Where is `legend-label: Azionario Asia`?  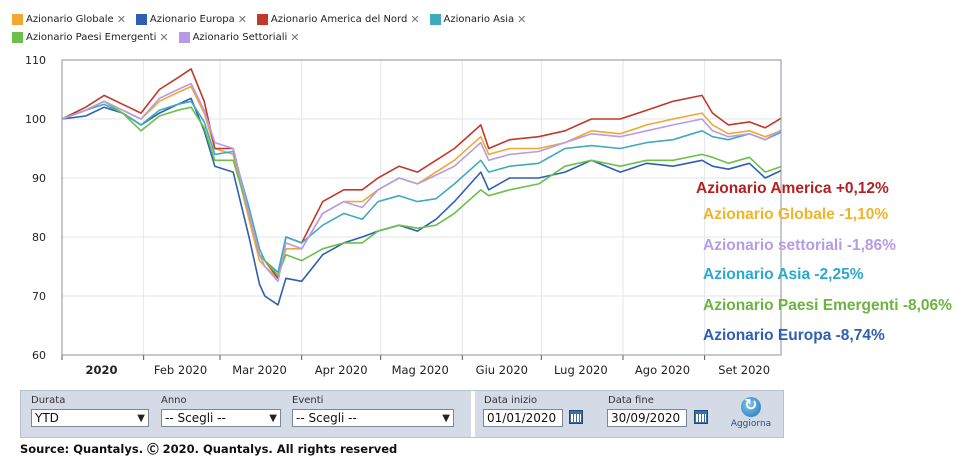 legend-label: Azionario Asia is located at coordinates (479, 19).